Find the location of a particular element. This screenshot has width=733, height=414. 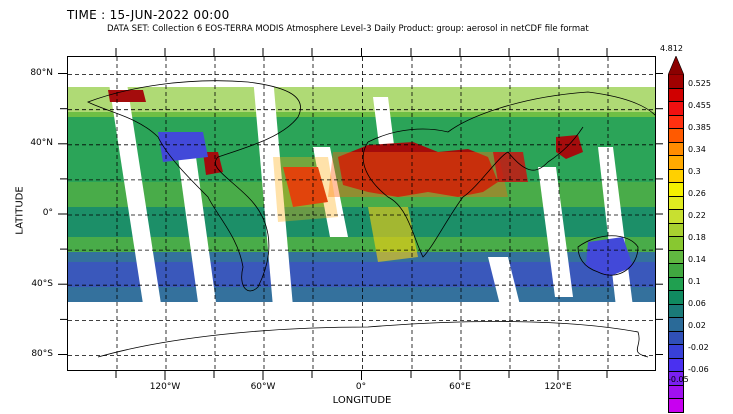

colorbar-label: -0.06 is located at coordinates (698, 369).